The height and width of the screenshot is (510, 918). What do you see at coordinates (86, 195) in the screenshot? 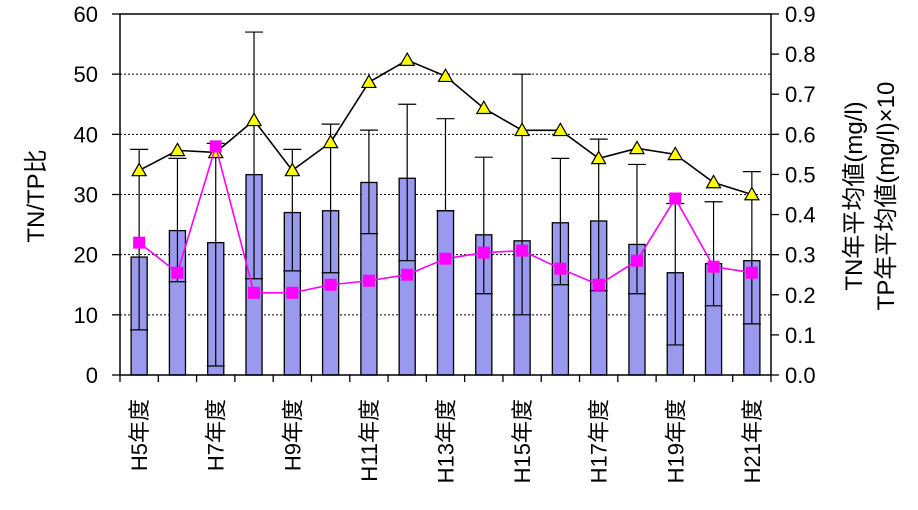
I see `left-tick-label: 30` at bounding box center [86, 195].